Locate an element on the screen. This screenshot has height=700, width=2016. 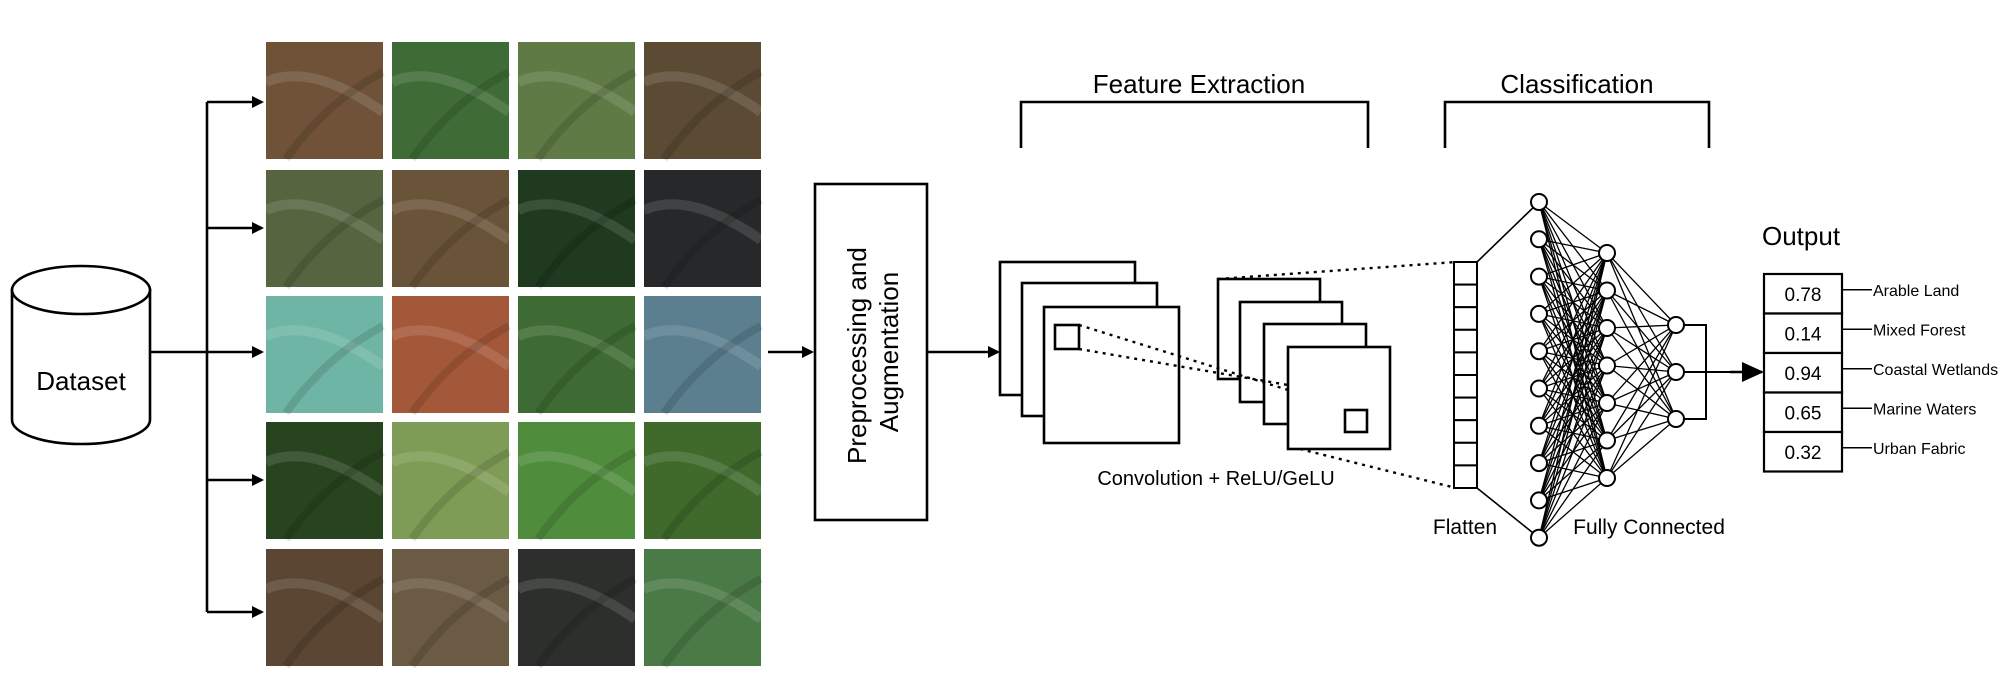
feature-extraction-bracket: Feature Extraction is located at coordinates (1194, 108).